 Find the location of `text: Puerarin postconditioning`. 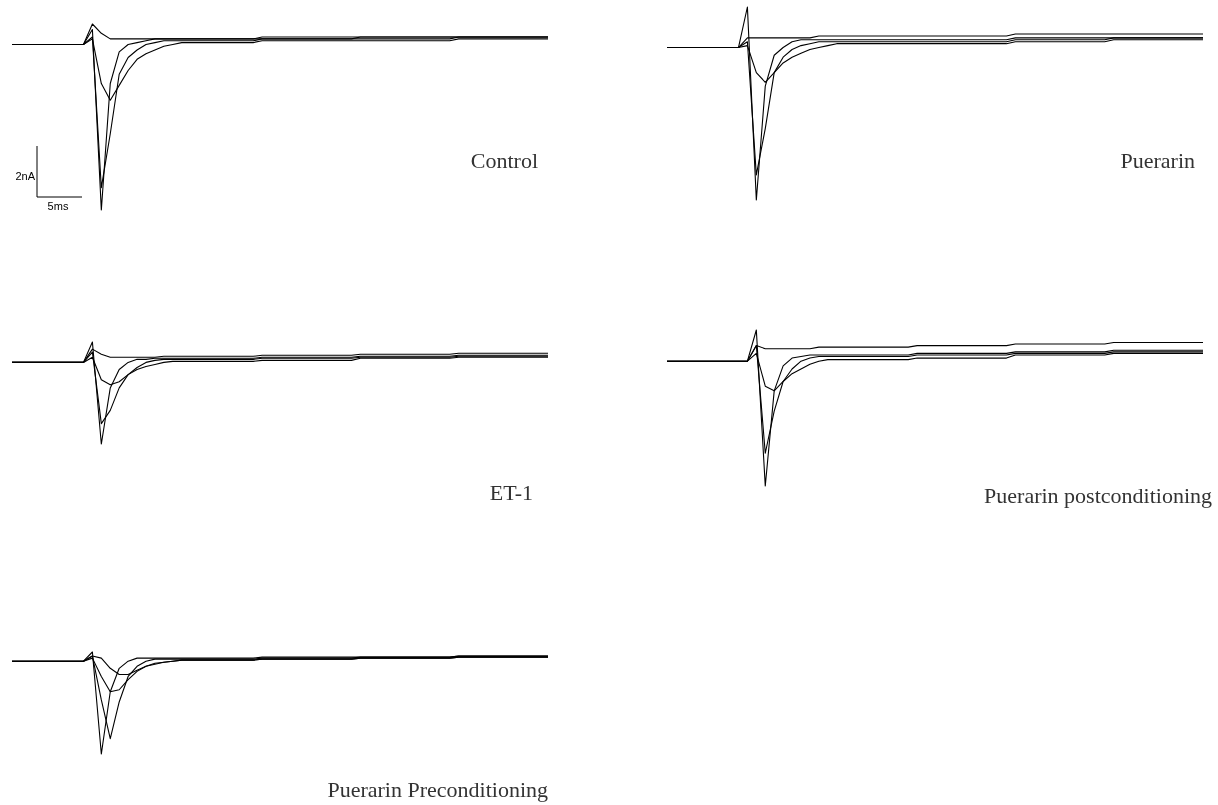

text: Puerarin postconditioning is located at coordinates (1098, 495).